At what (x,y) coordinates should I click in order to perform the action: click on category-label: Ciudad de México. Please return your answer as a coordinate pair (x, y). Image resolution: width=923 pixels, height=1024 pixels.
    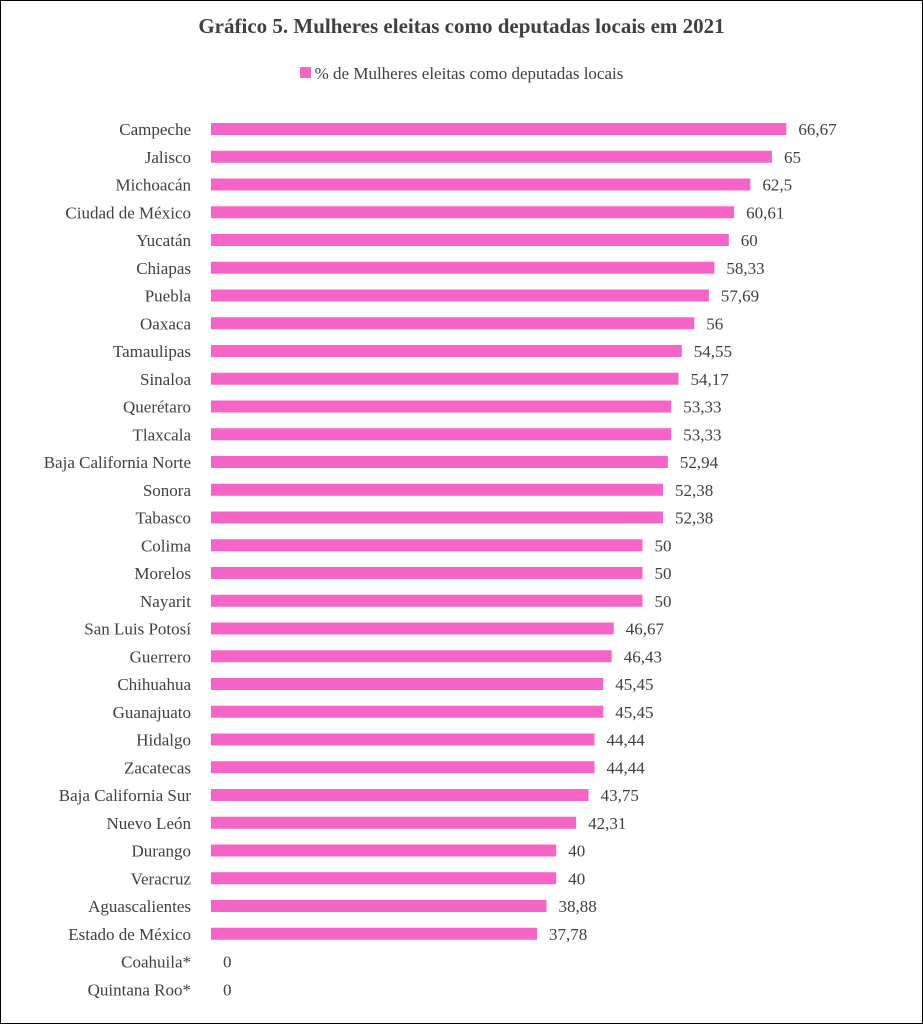
    Looking at the image, I should click on (128, 212).